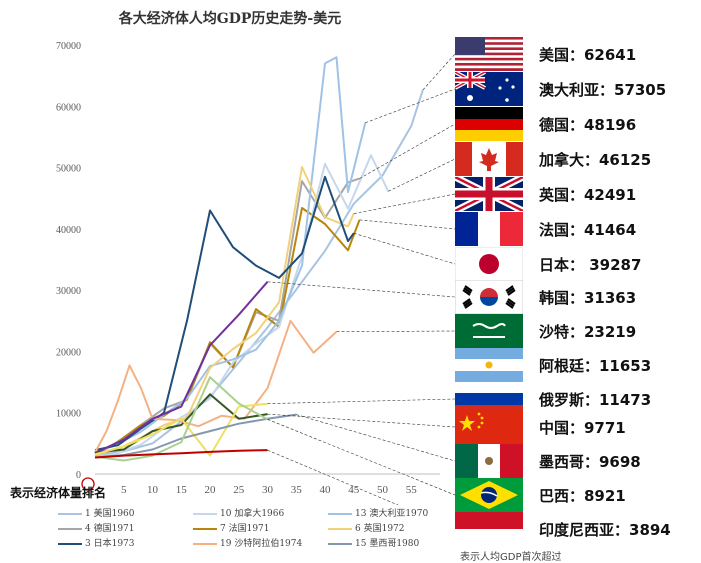 The height and width of the screenshot is (563, 701). Describe the element at coordinates (110, 544) in the screenshot. I see `legend-label: 3 日本1973` at that location.